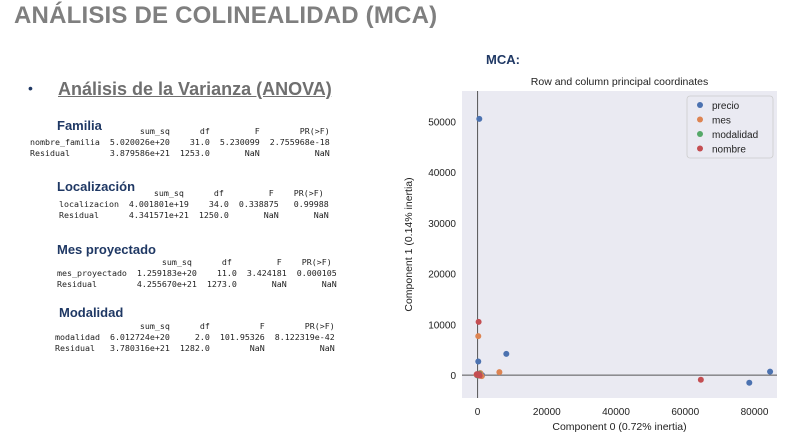  I want to click on legend-box, so click(730, 127).